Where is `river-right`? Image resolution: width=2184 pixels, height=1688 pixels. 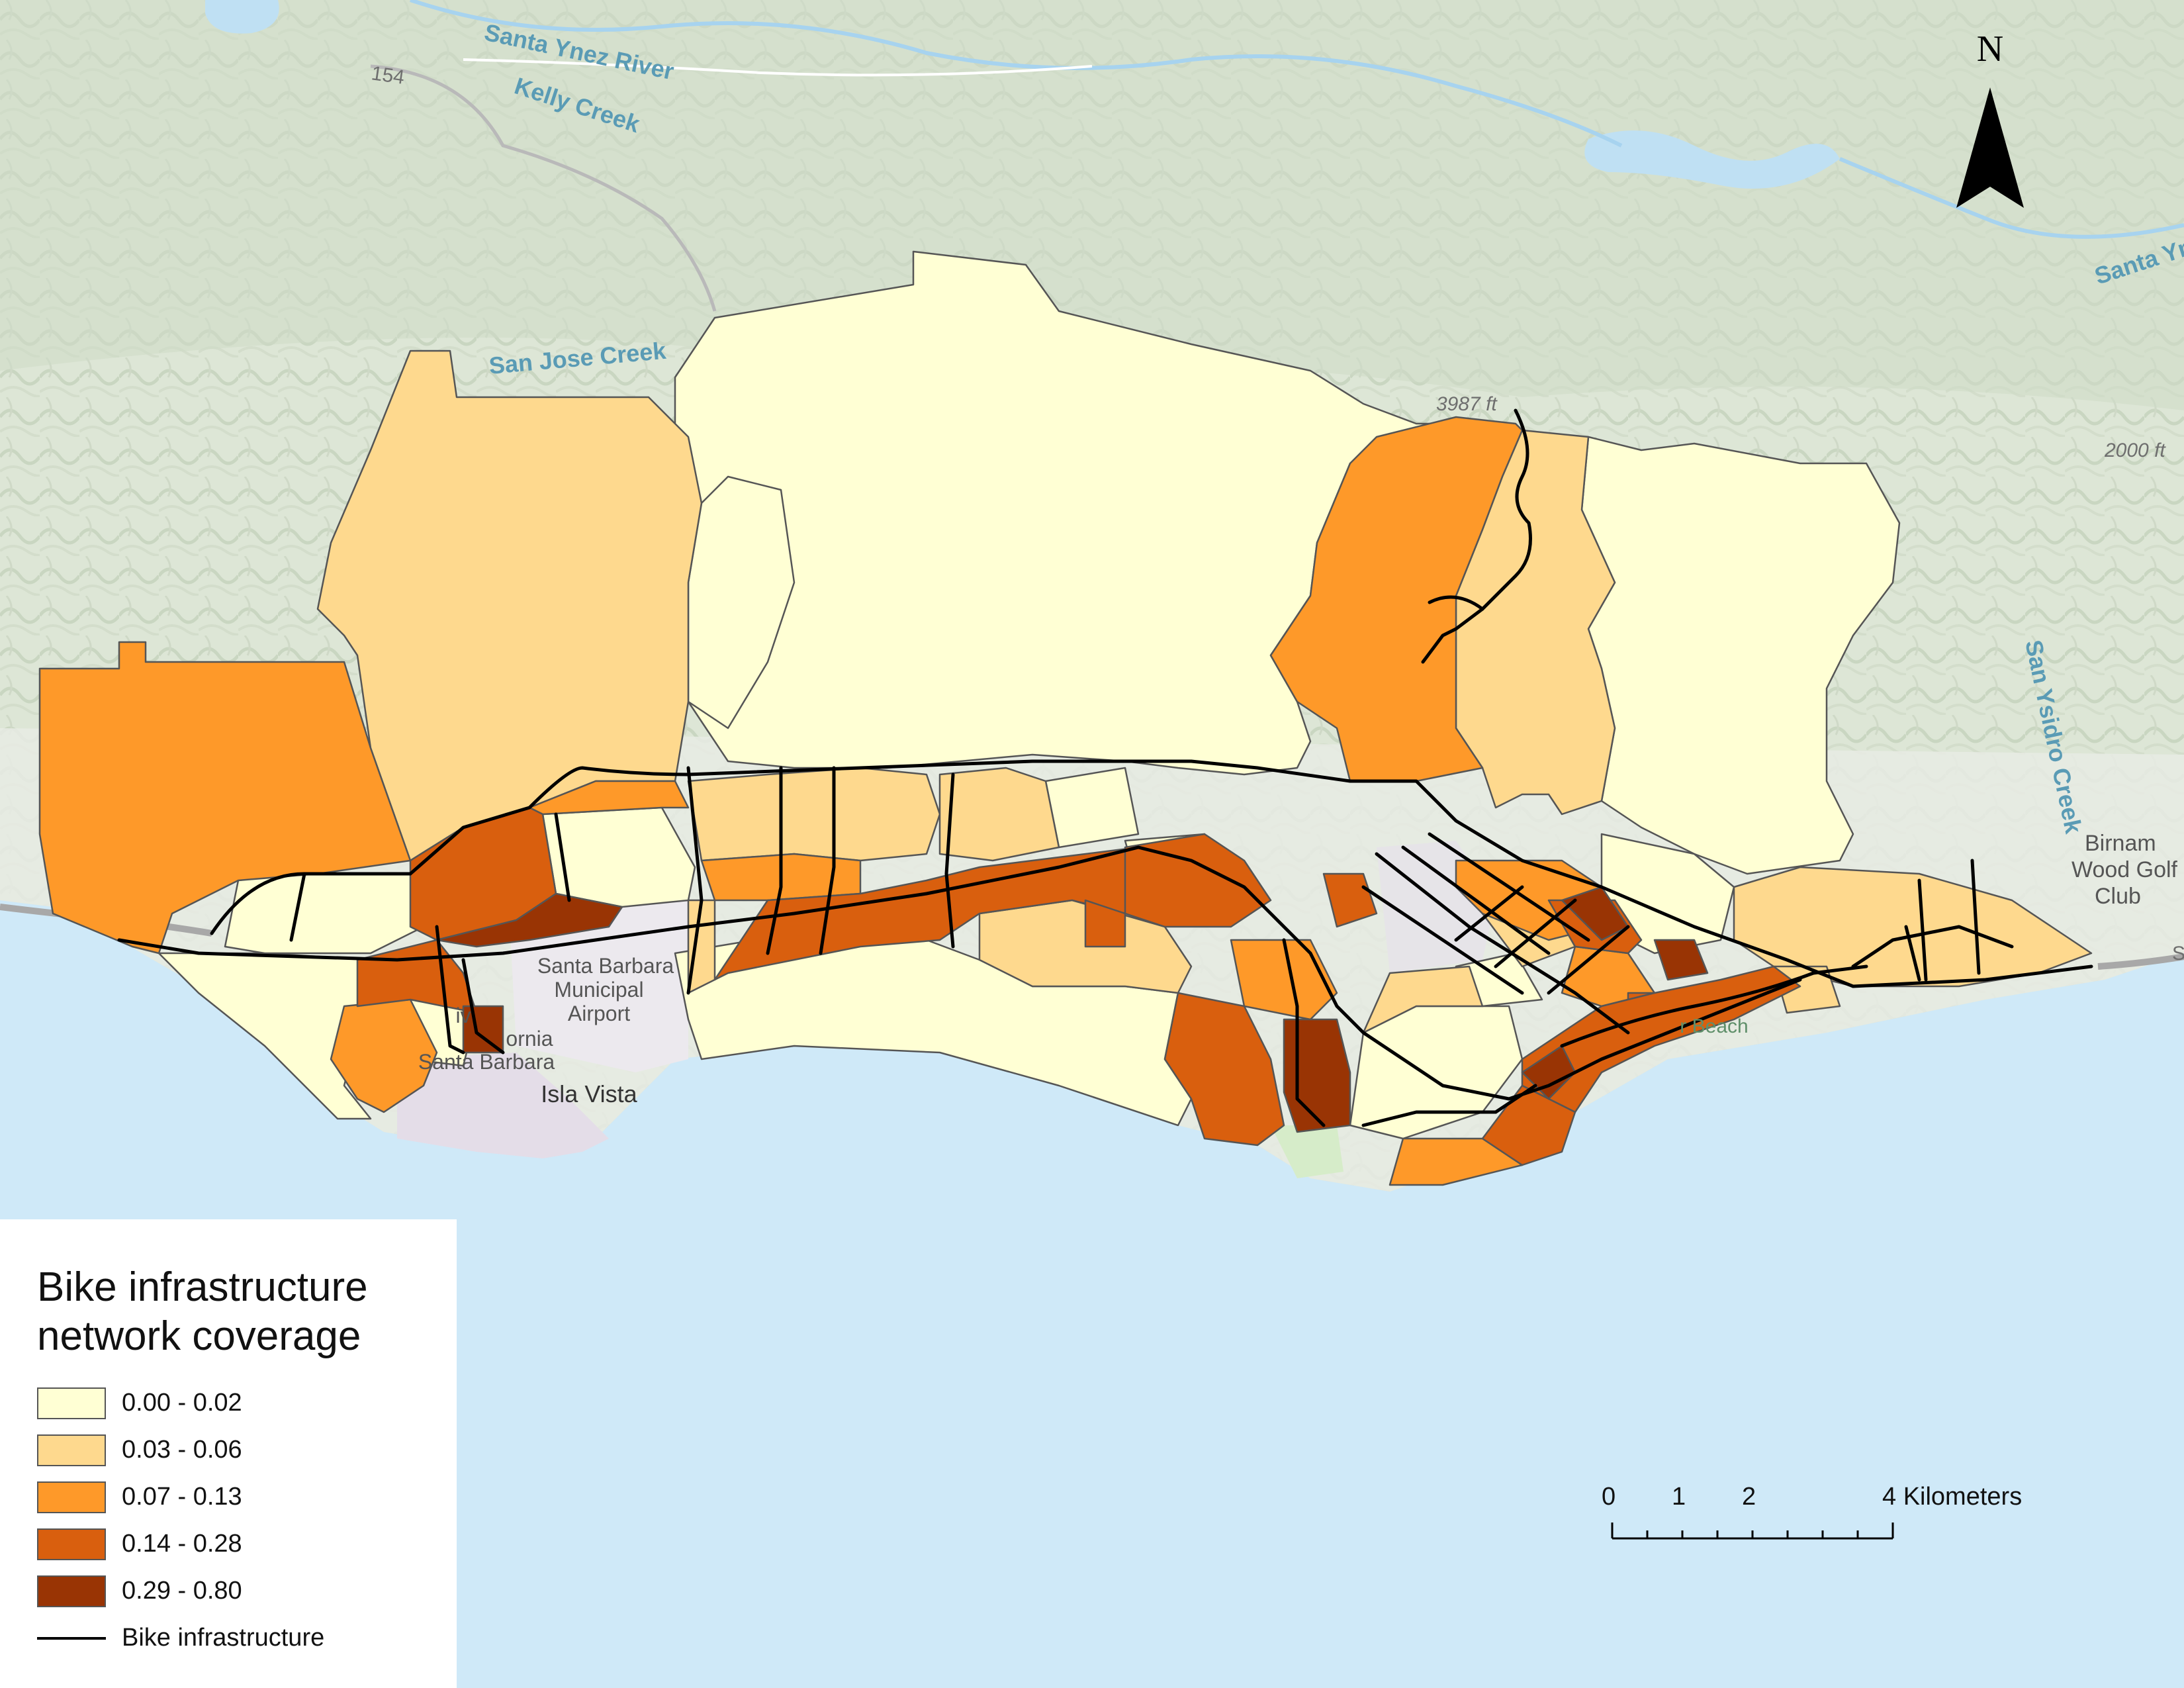
river-right is located at coordinates (2011, 198).